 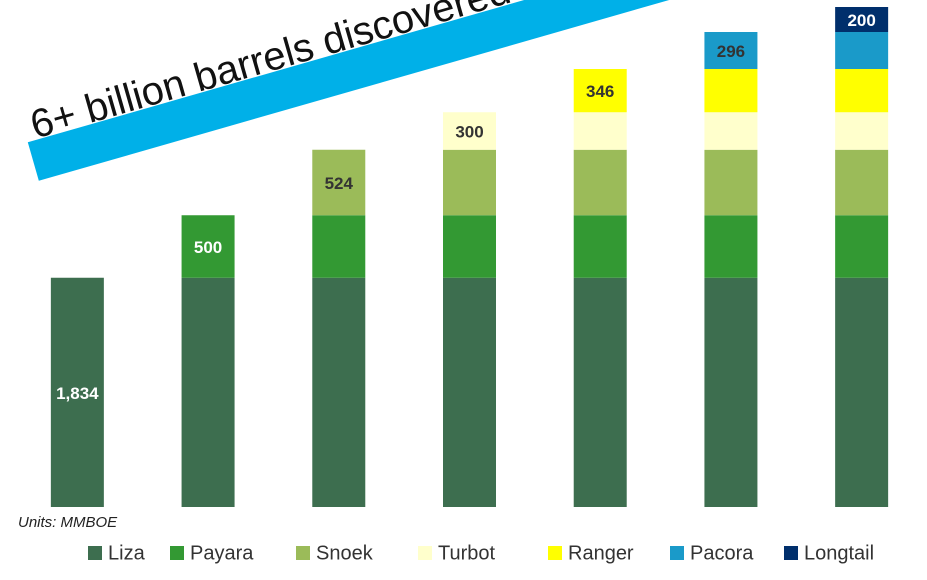 I want to click on legend-label: Liza, so click(x=127, y=553).